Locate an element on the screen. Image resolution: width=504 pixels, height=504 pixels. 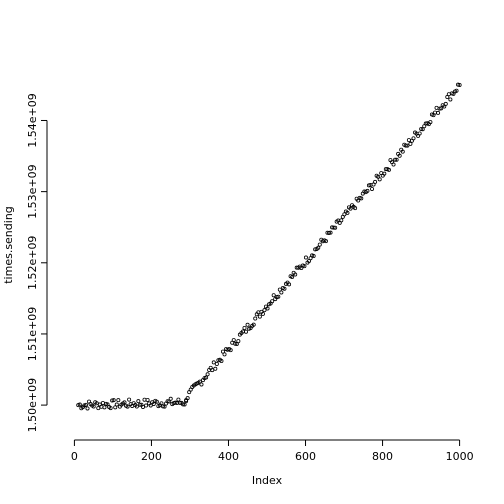
x-axis-label: Index is located at coordinates (267, 480).